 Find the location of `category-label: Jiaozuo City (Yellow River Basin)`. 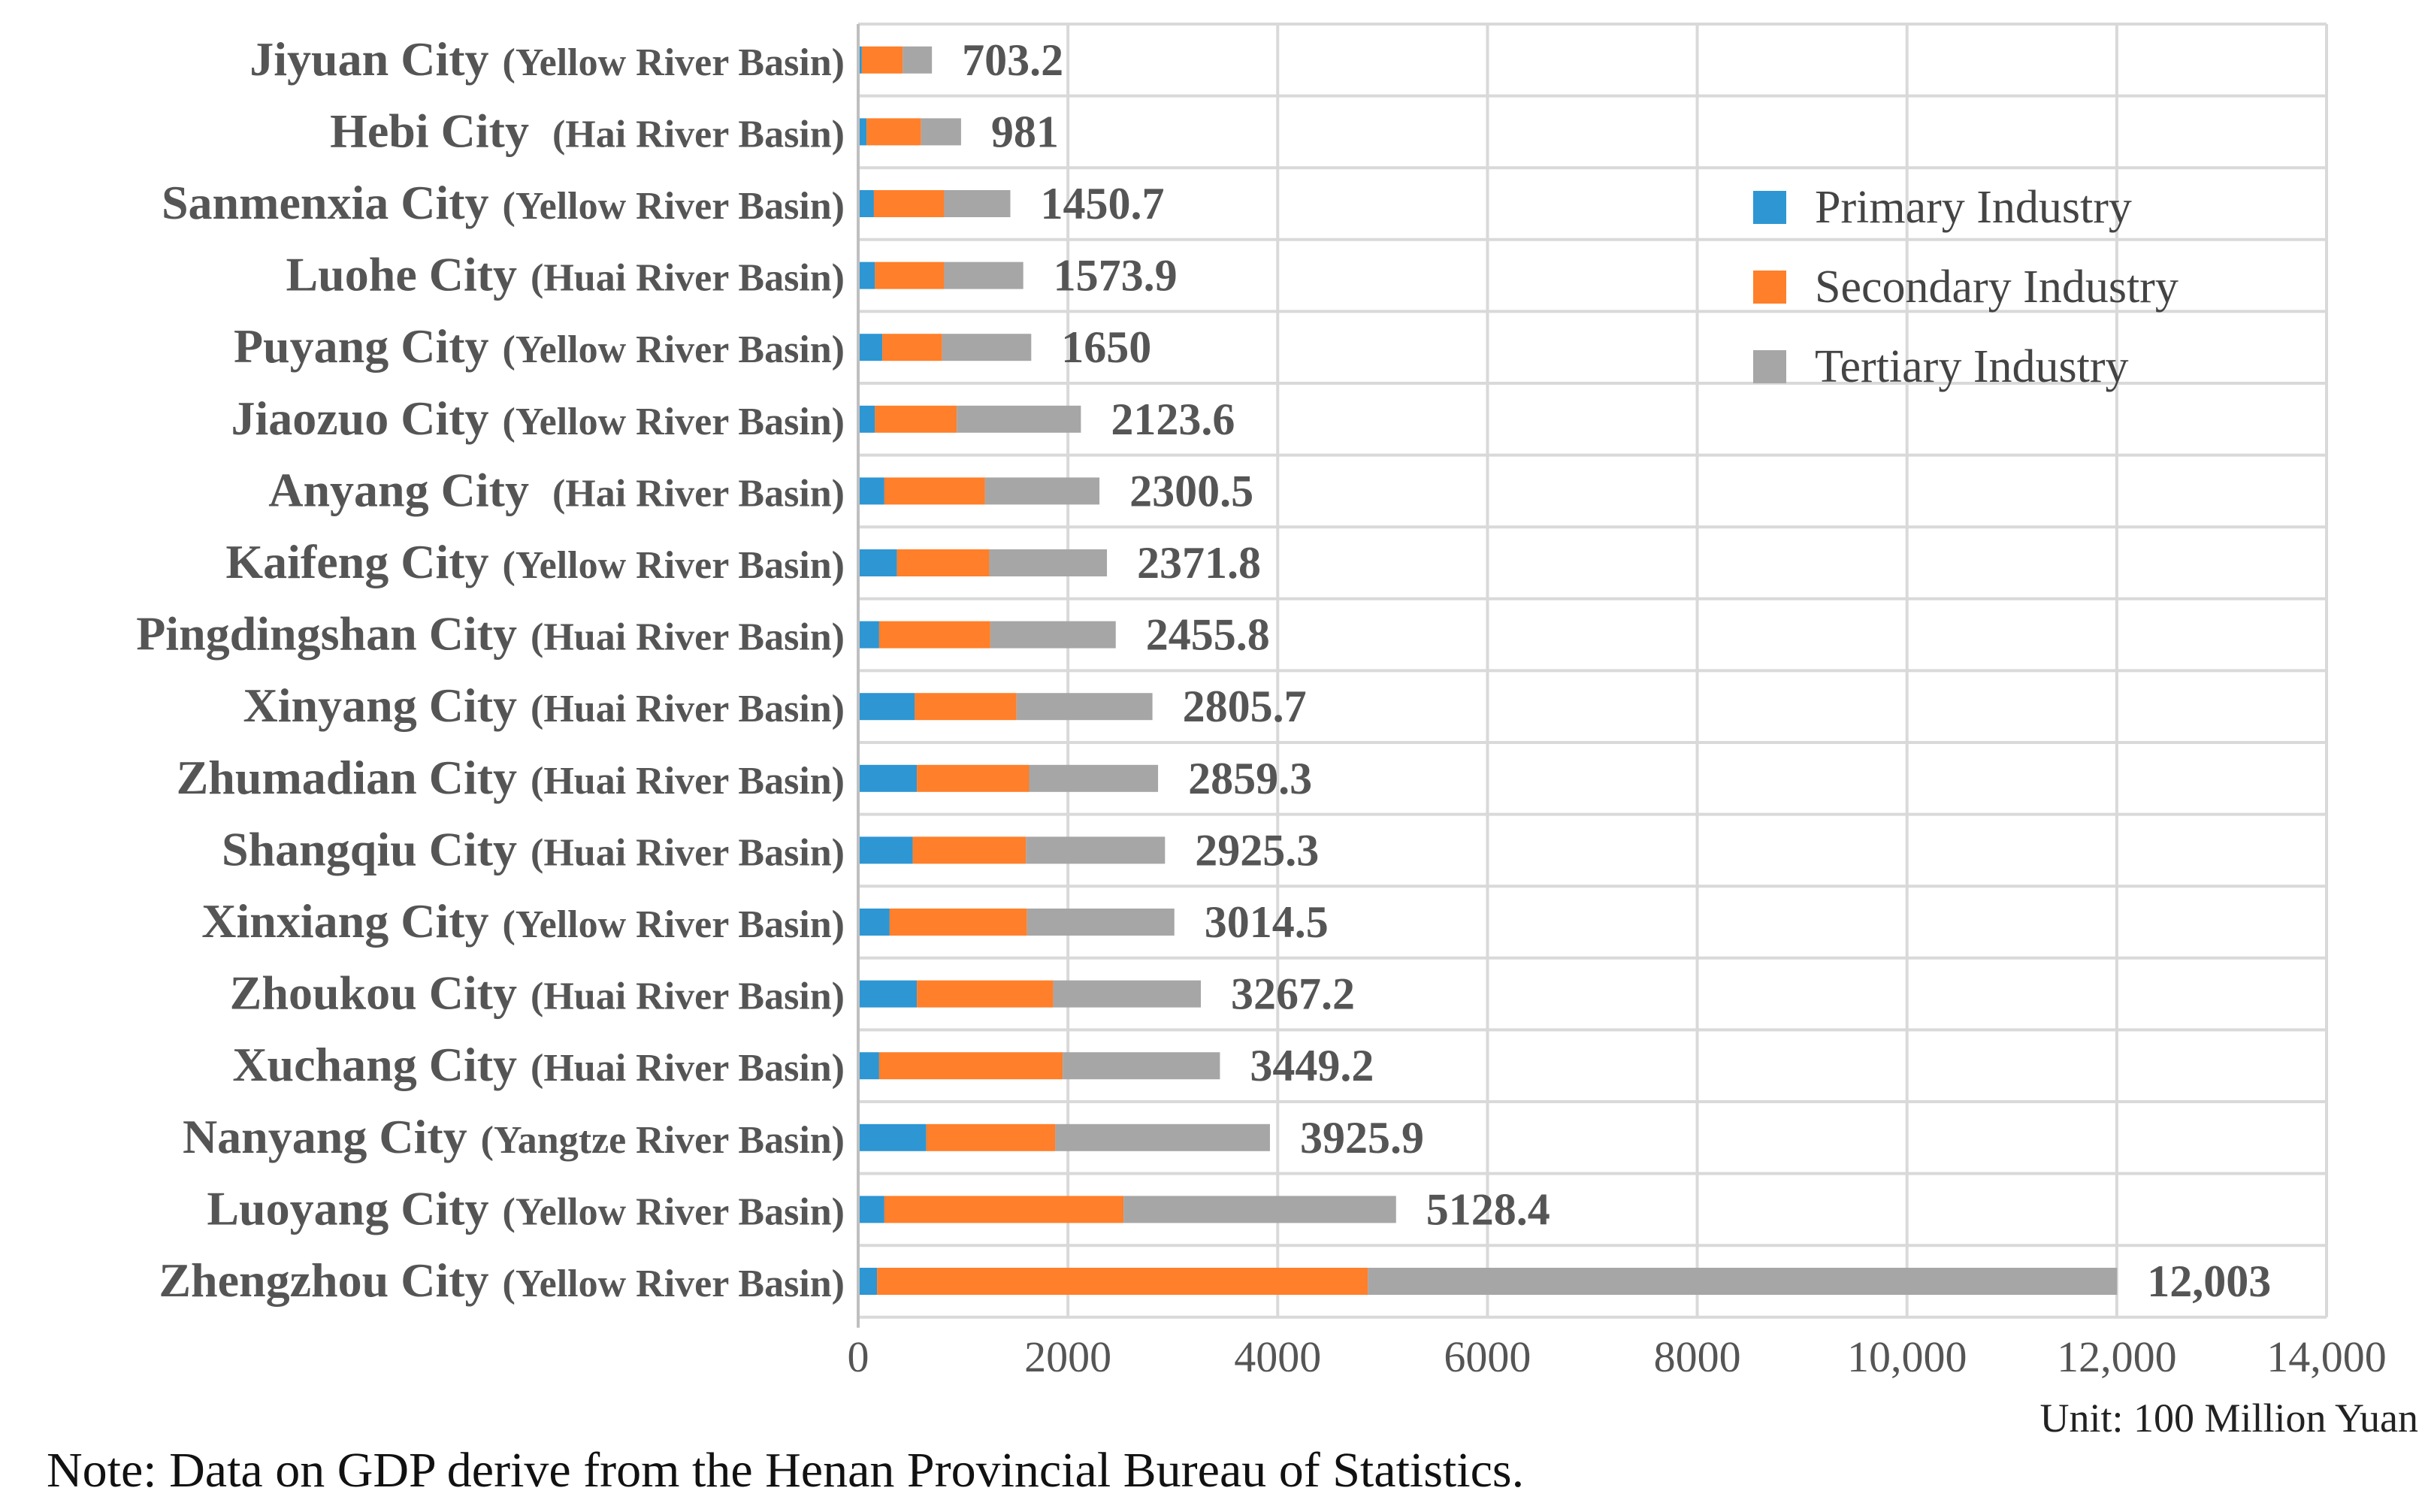

category-label: Jiaozuo City (Yellow River Basin) is located at coordinates (538, 418).